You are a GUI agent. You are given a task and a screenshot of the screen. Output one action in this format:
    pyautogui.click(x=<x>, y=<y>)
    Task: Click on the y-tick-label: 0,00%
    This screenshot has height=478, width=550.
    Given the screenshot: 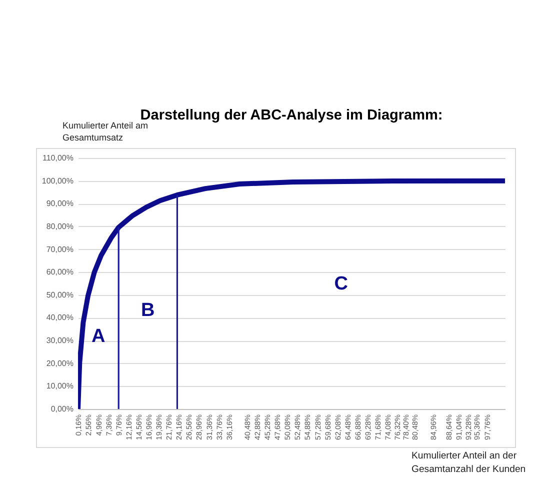 What is the action you would take?
    pyautogui.click(x=62, y=409)
    